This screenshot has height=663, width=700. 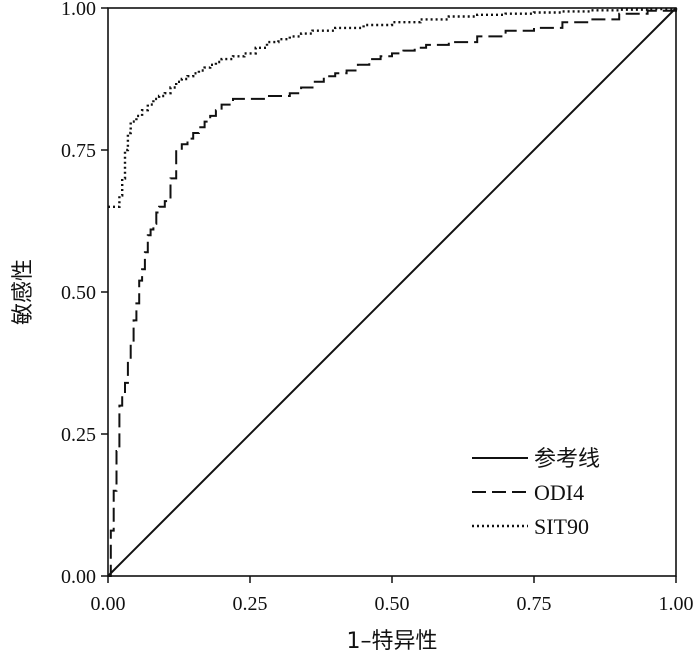 What do you see at coordinates (78, 151) in the screenshot?
I see `y-tick-label: 0.75` at bounding box center [78, 151].